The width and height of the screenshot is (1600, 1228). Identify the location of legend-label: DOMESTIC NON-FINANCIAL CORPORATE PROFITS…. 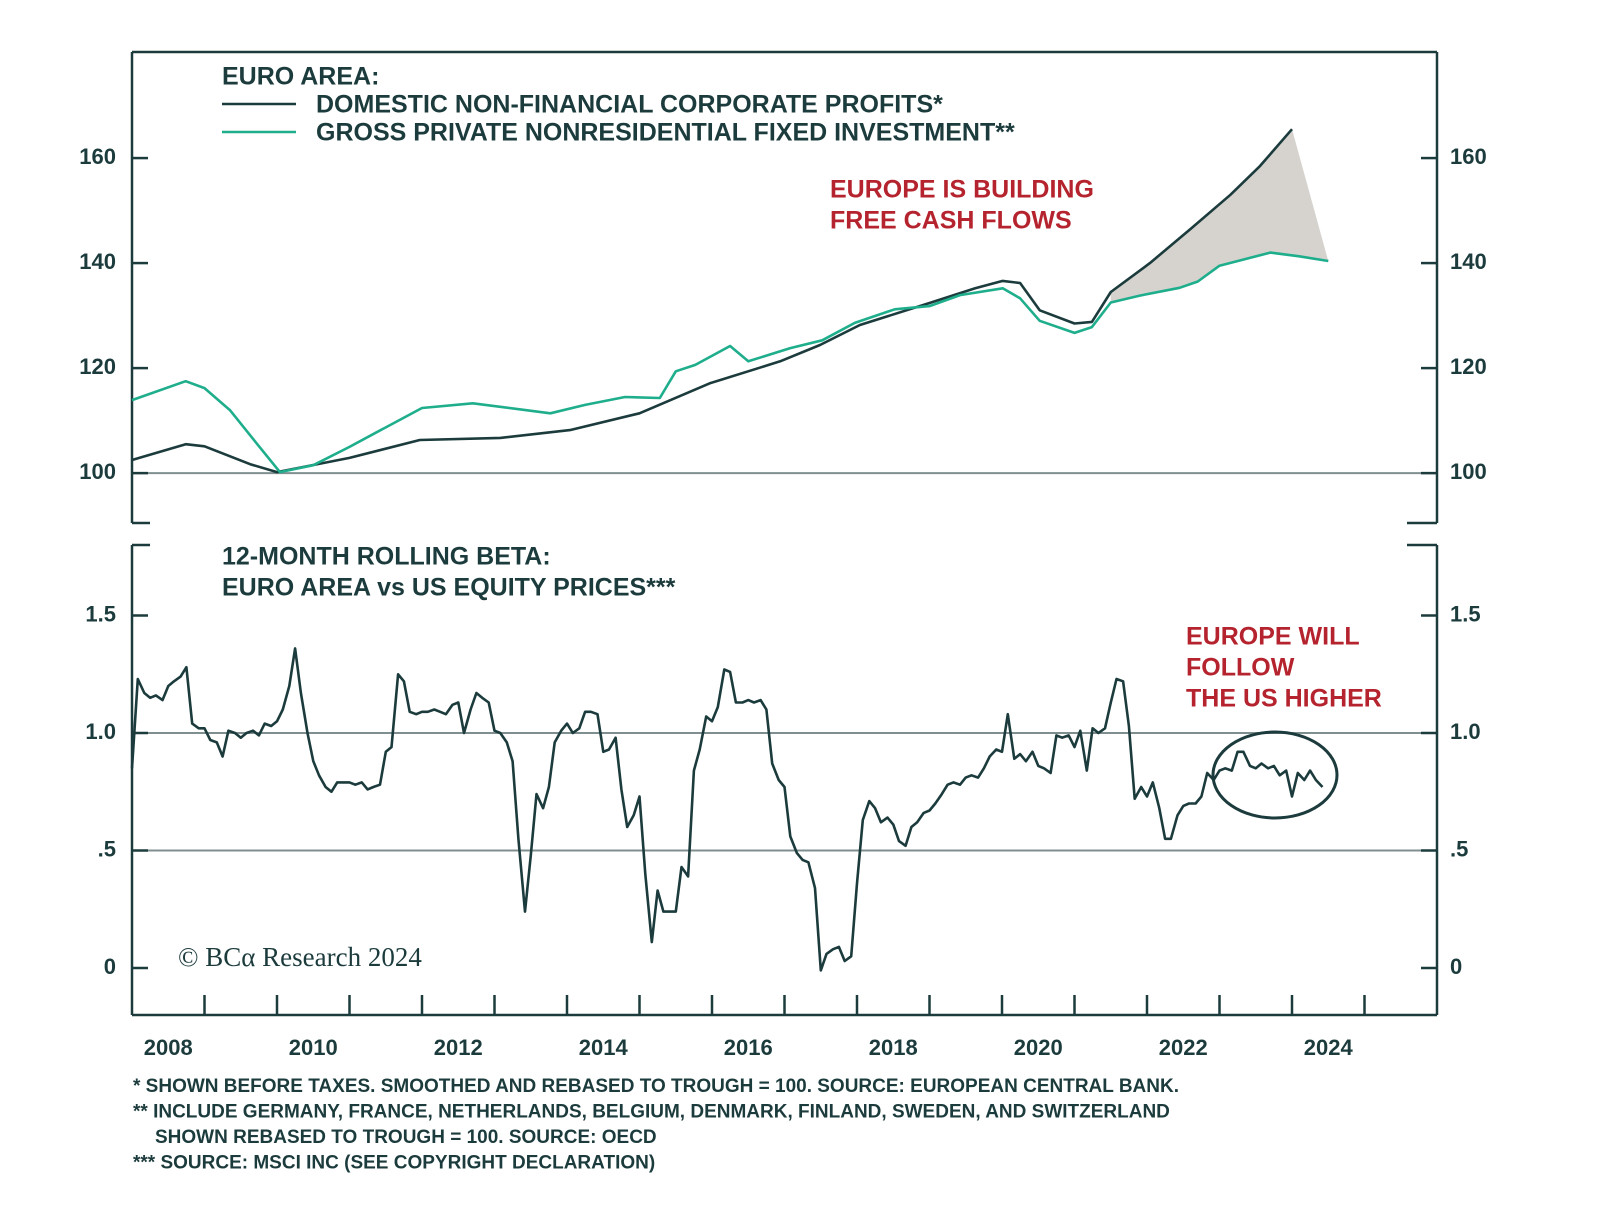
(629, 105).